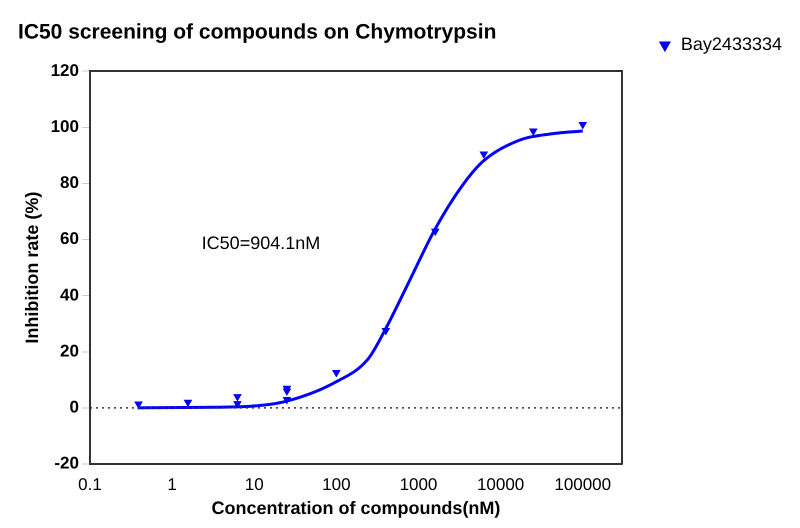 The height and width of the screenshot is (528, 800). Describe the element at coordinates (257, 32) in the screenshot. I see `chart-title: IC50 screening of compounds on Chymotrypsin` at that location.